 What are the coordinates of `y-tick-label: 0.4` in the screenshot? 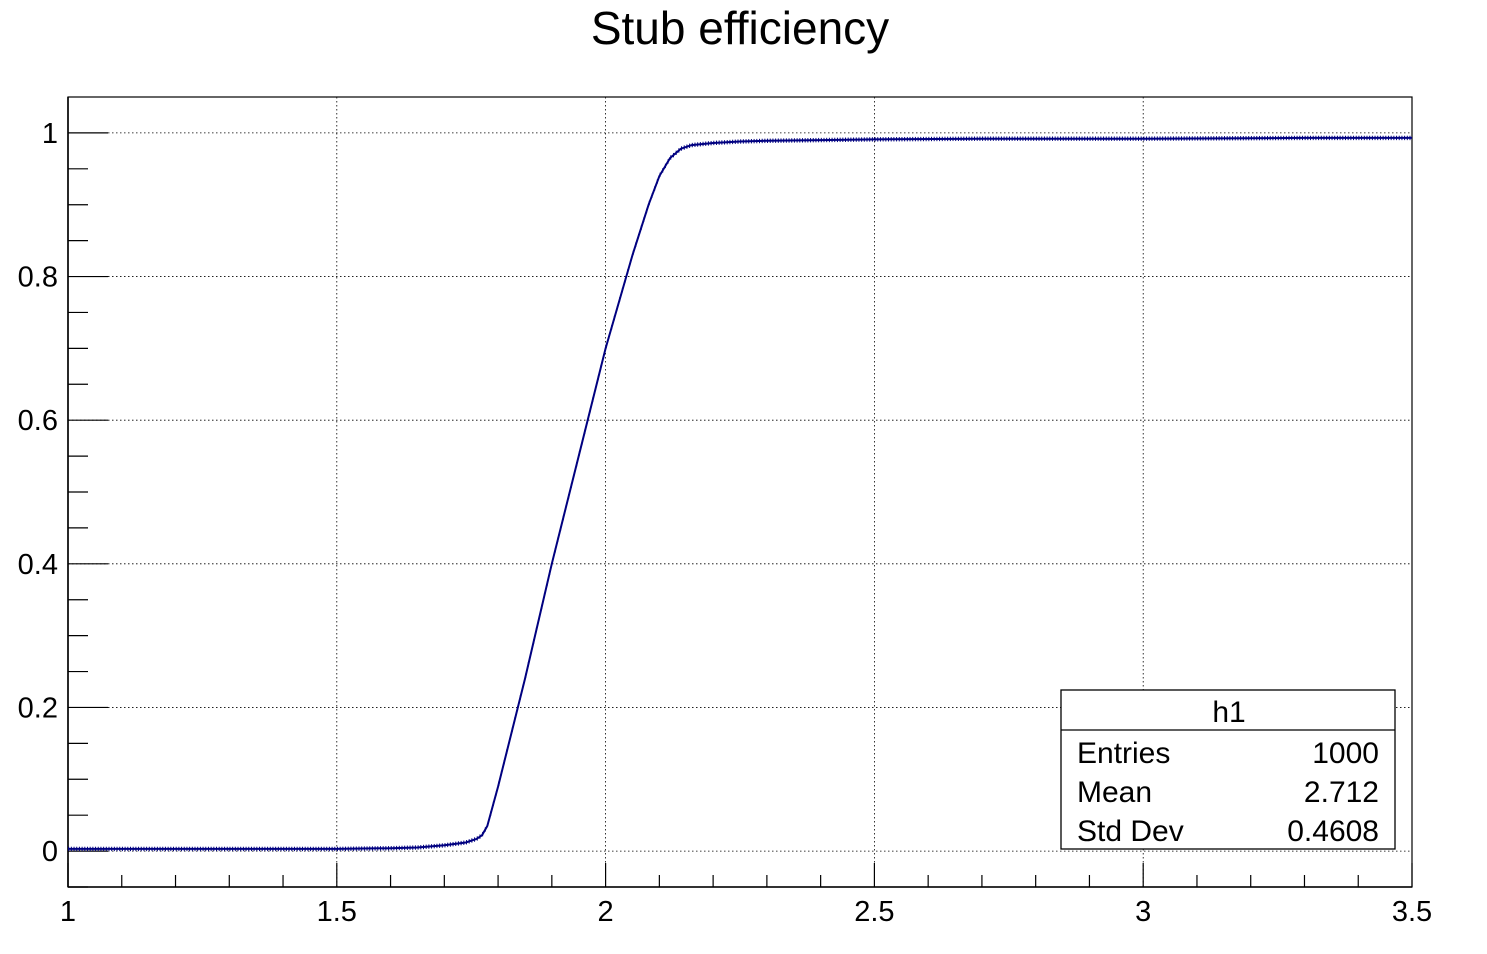 It's located at (38, 565).